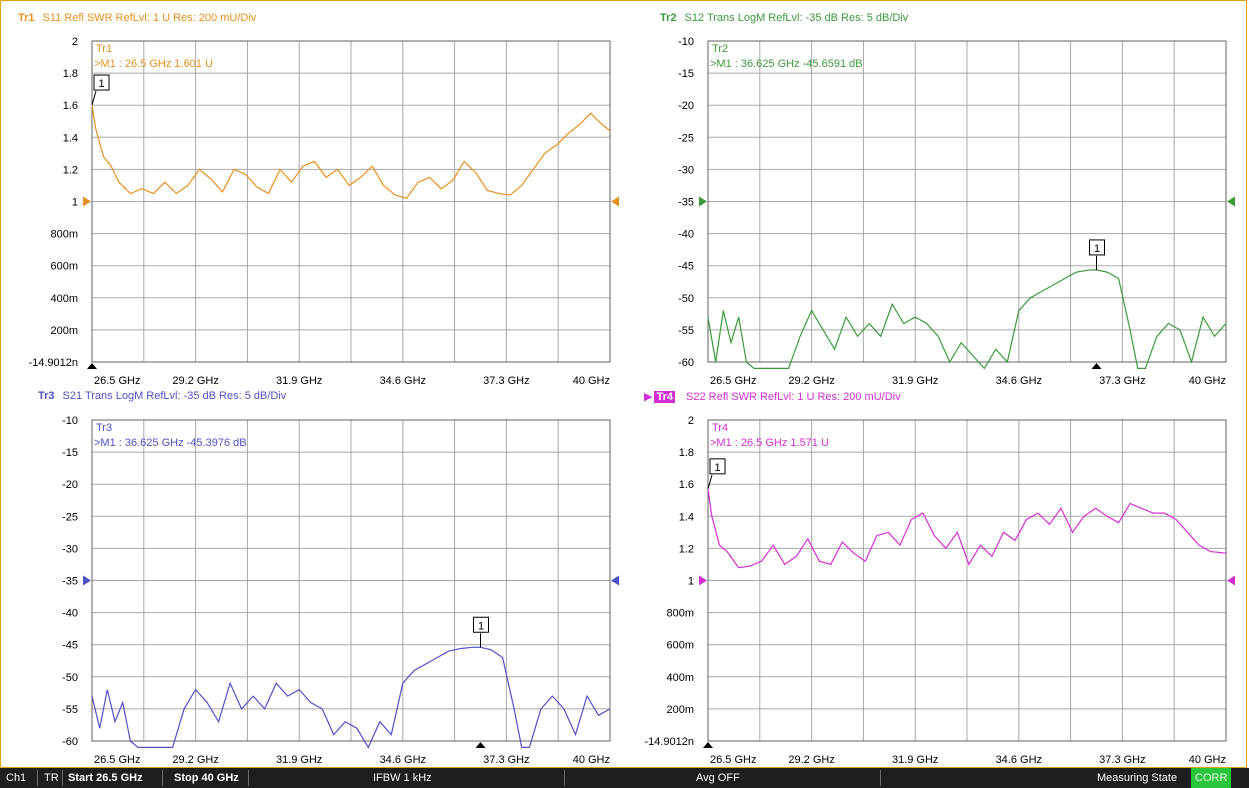  Describe the element at coordinates (70, 678) in the screenshot. I see `y-tick-label: -50` at that location.